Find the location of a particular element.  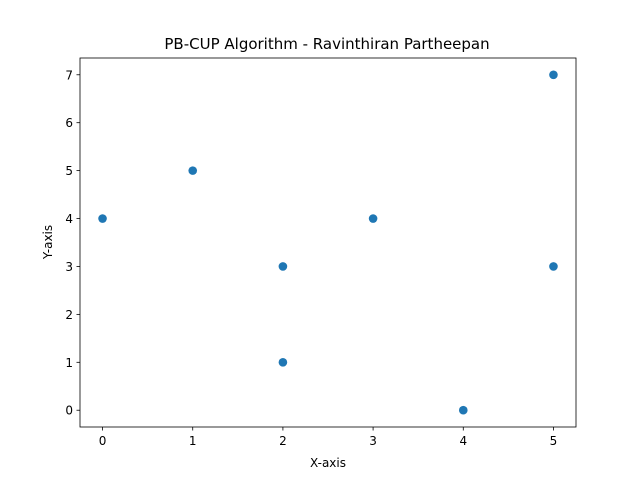

y-tick-label: 1 is located at coordinates (69, 363).